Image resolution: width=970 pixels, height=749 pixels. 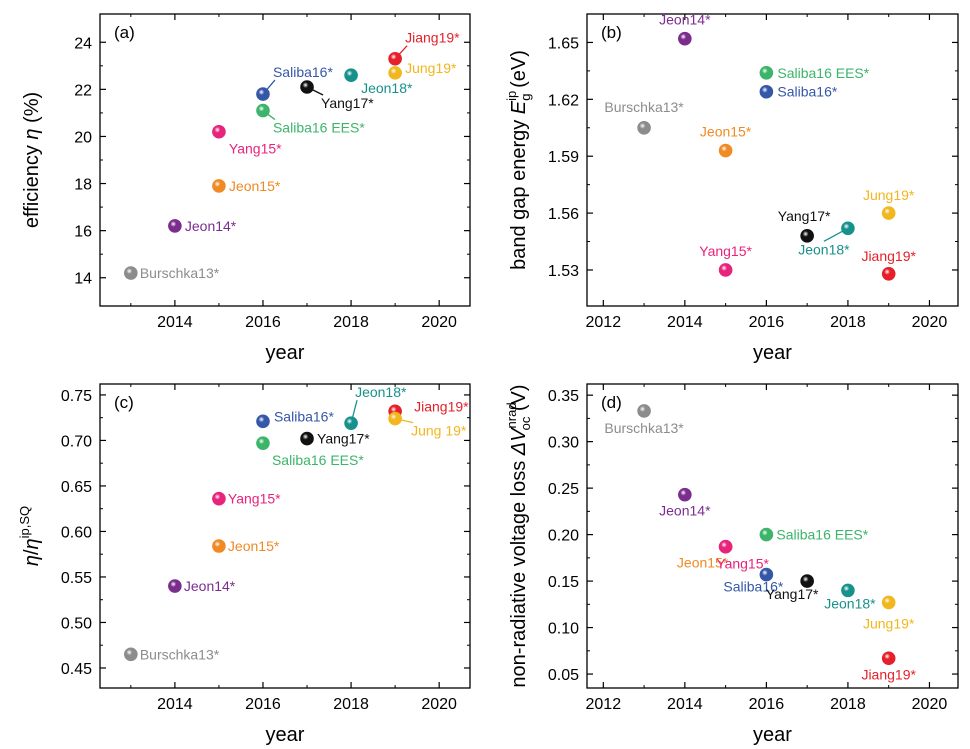 I want to click on y-tick-label: 0.15, so click(x=563, y=582).